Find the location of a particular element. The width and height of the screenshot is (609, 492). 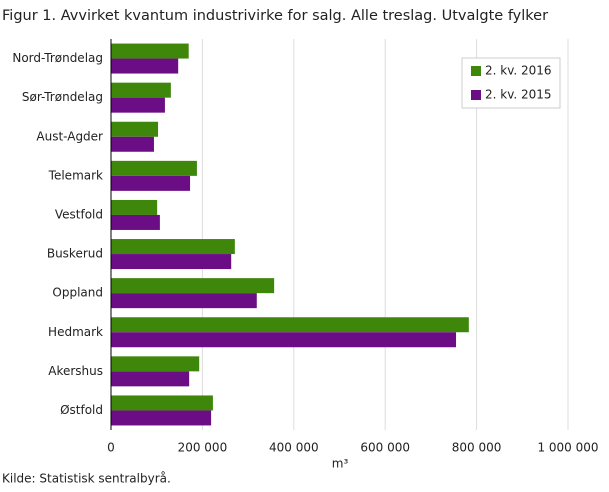

y-tick-label: Aust-Agder is located at coordinates (69, 136).